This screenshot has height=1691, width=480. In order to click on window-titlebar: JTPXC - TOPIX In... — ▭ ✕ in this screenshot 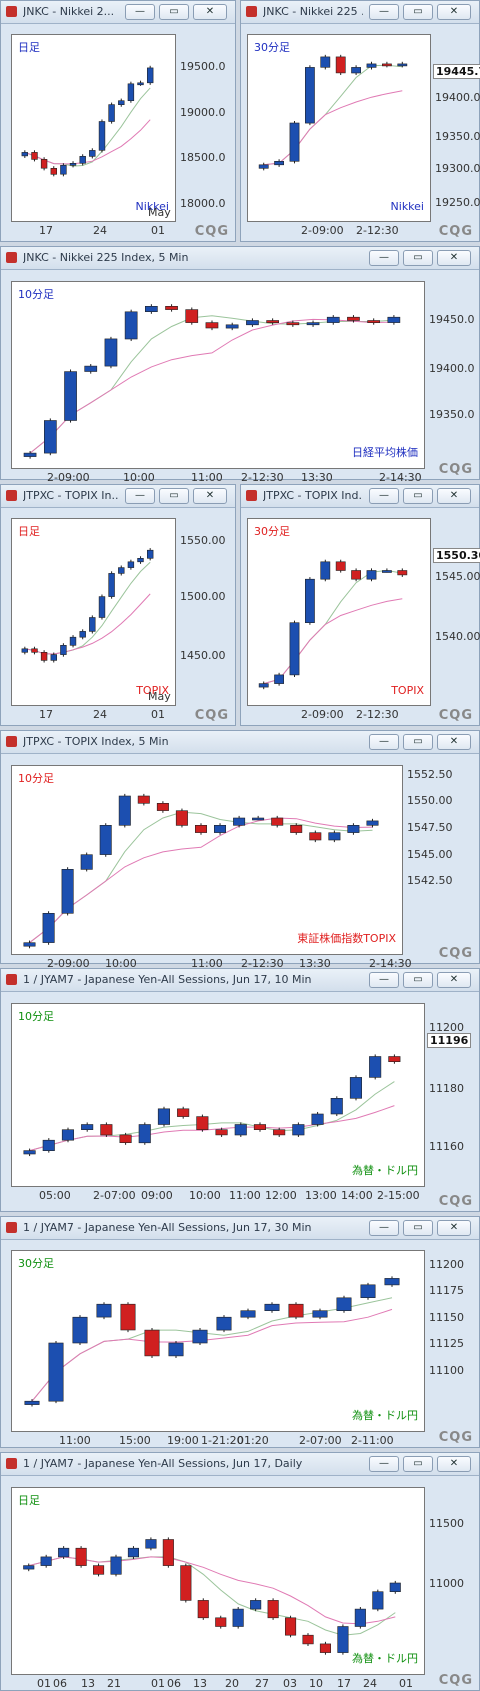, I will do `click(118, 496)`.